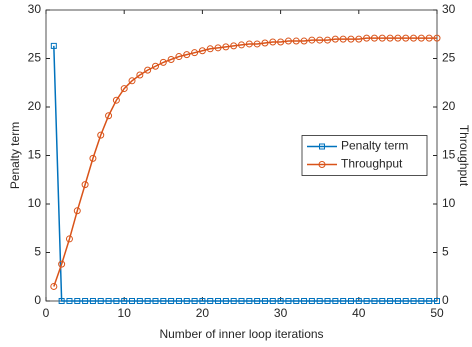 The height and width of the screenshot is (347, 472). I want to click on y2-tick-label: 0, so click(445, 300).